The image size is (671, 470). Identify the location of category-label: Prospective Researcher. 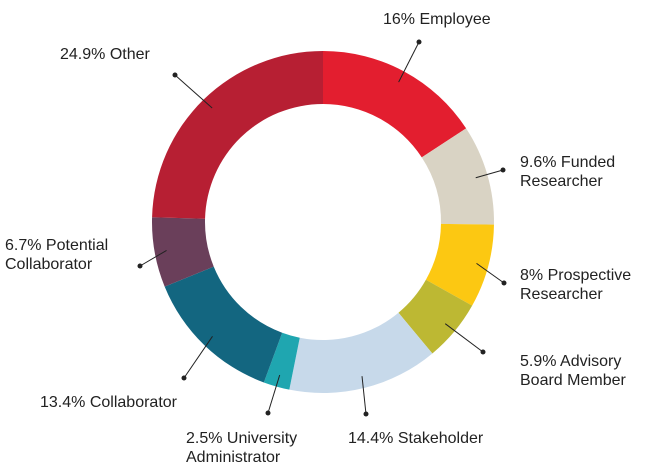
(576, 285).